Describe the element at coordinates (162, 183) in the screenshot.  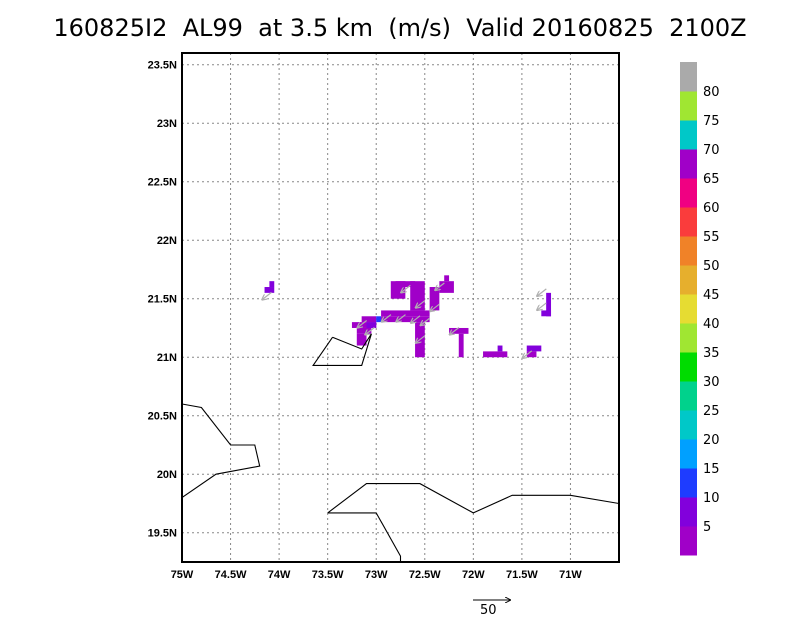
I see `lat-tick-label: 22.5N` at that location.